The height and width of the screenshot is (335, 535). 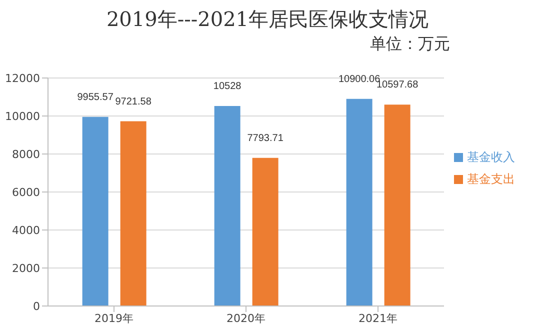 What do you see at coordinates (114, 318) in the screenshot?
I see `x-tick-label: 2019年` at bounding box center [114, 318].